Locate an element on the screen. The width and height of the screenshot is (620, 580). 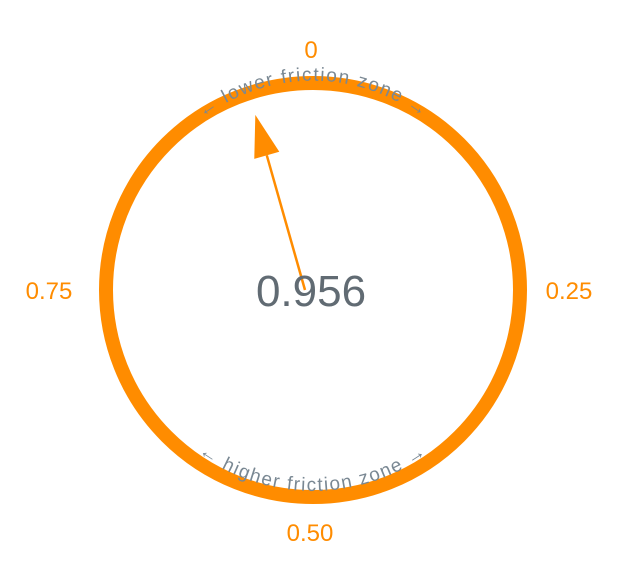
needle-arrowhead is located at coordinates (267, 136).